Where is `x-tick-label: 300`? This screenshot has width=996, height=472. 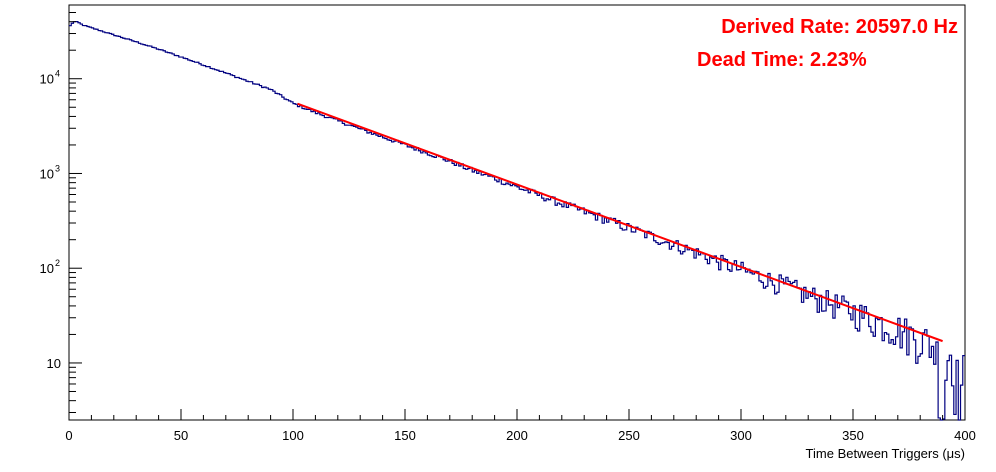
x-tick-label: 300 is located at coordinates (741, 435).